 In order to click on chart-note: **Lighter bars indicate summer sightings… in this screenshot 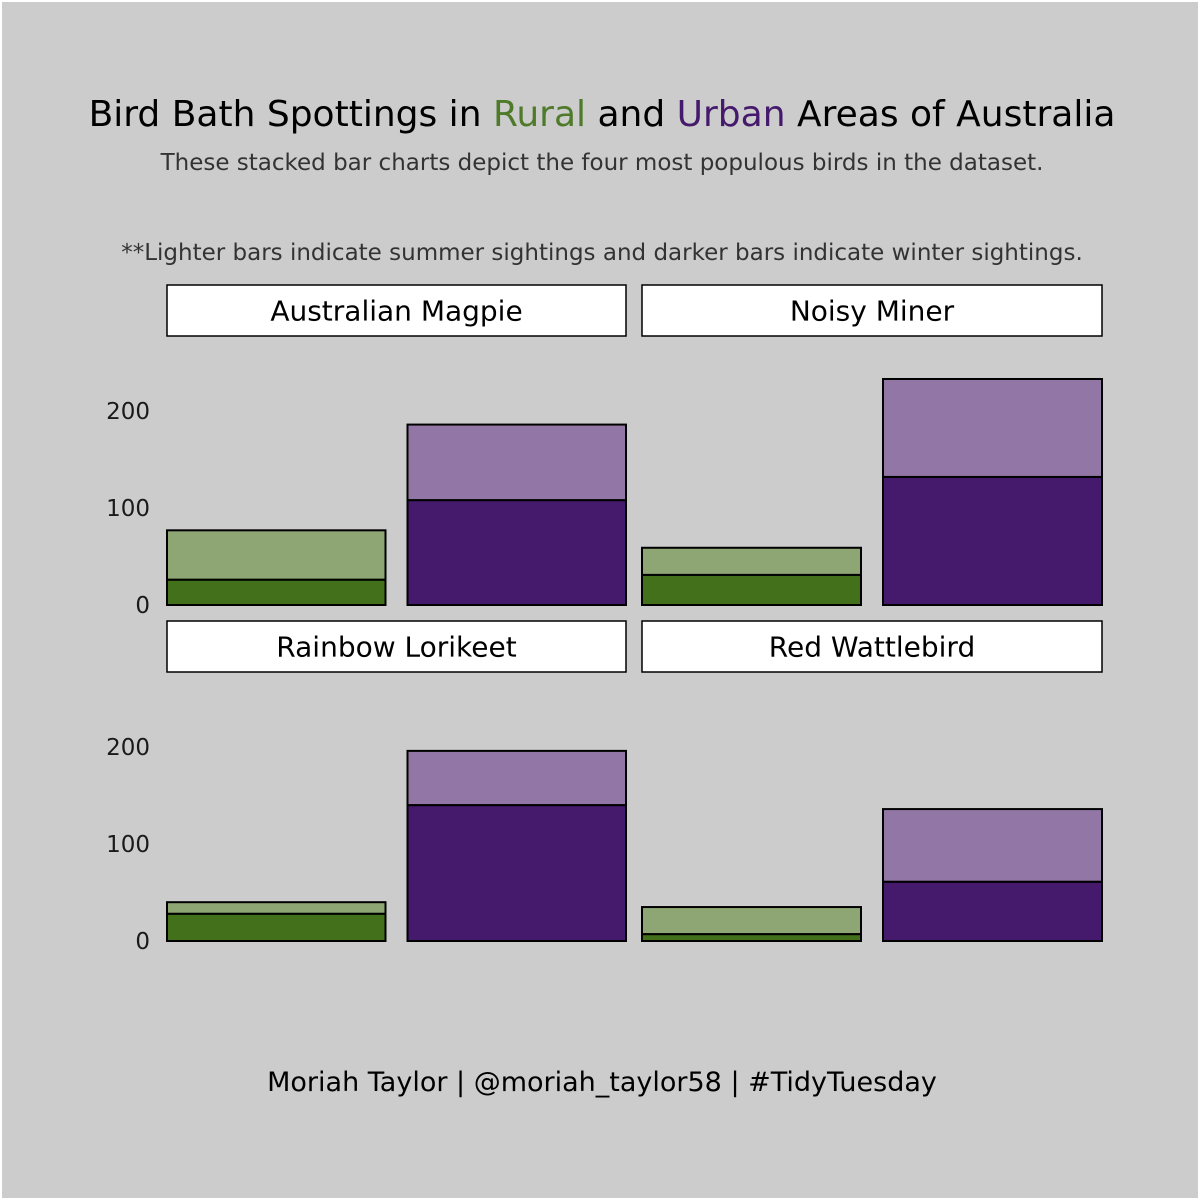, I will do `click(602, 253)`.